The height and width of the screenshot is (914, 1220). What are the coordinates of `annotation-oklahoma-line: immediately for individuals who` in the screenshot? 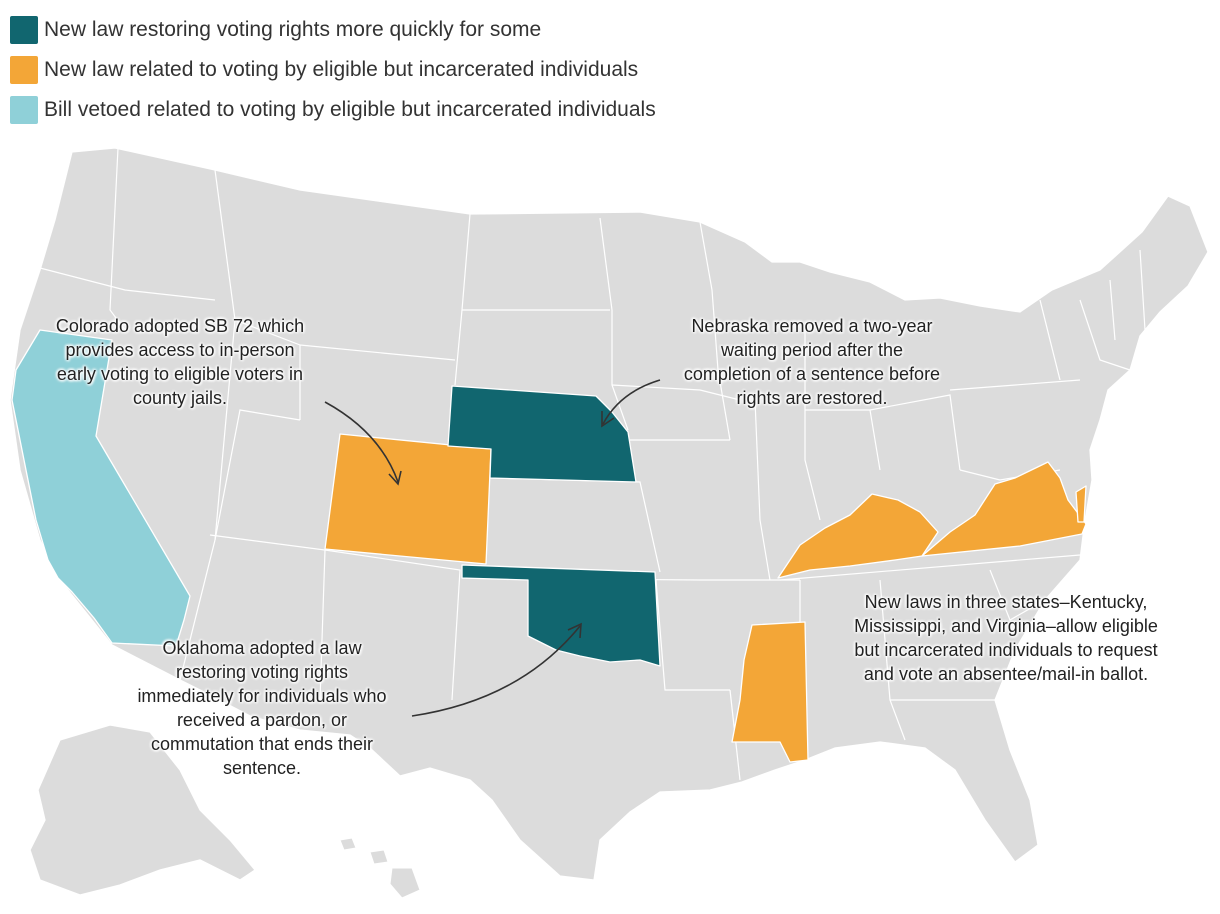 It's located at (262, 696).